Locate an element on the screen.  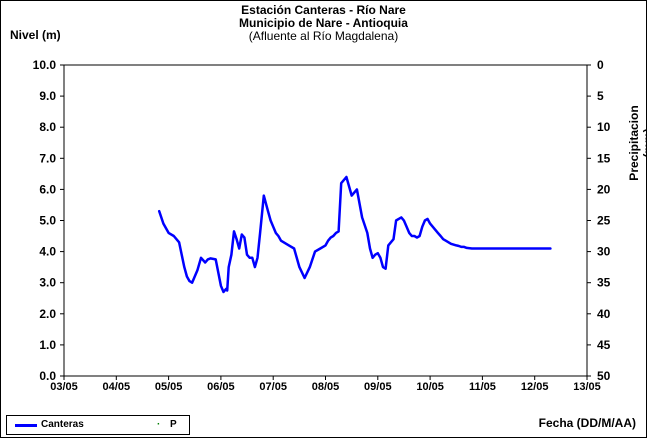
y-tick-label: 10.0 is located at coordinates (45, 65).